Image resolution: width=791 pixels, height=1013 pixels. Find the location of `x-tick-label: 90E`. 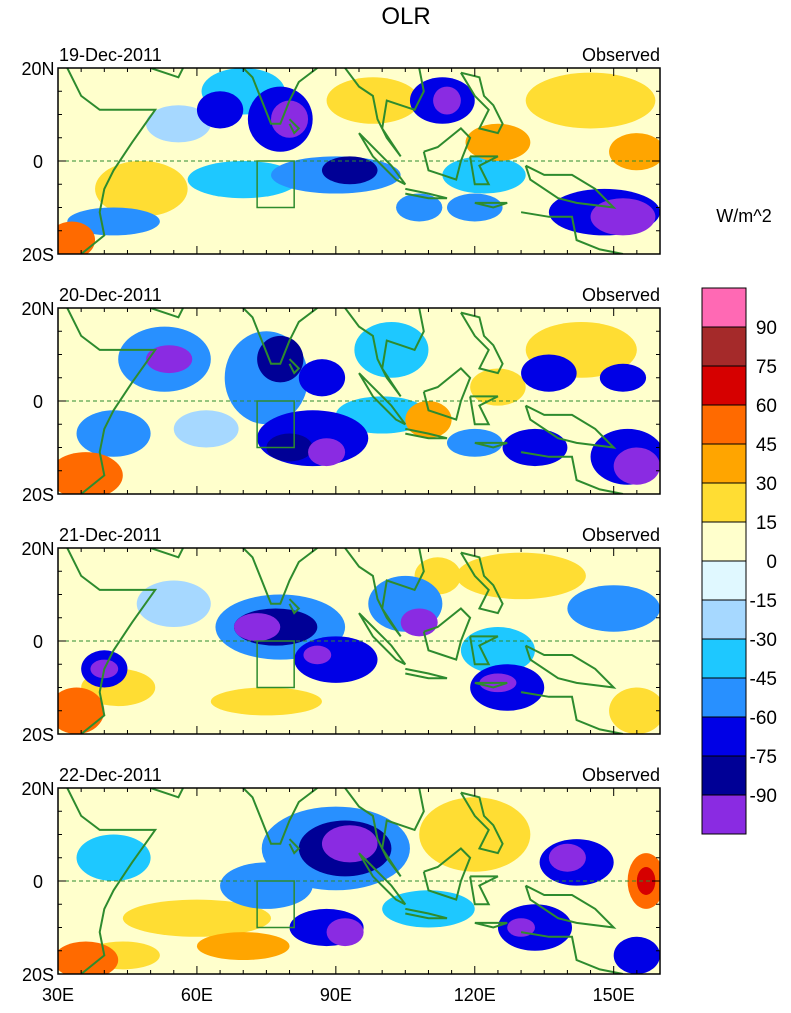

x-tick-label: 90E is located at coordinates (336, 995).